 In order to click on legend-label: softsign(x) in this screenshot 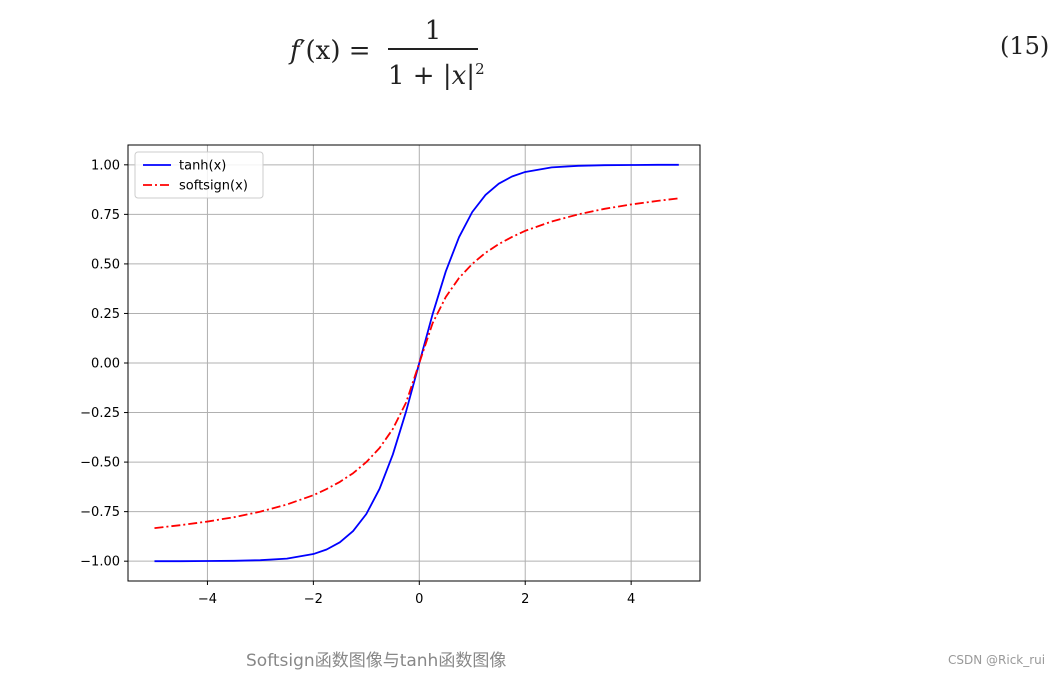, I will do `click(213, 186)`.